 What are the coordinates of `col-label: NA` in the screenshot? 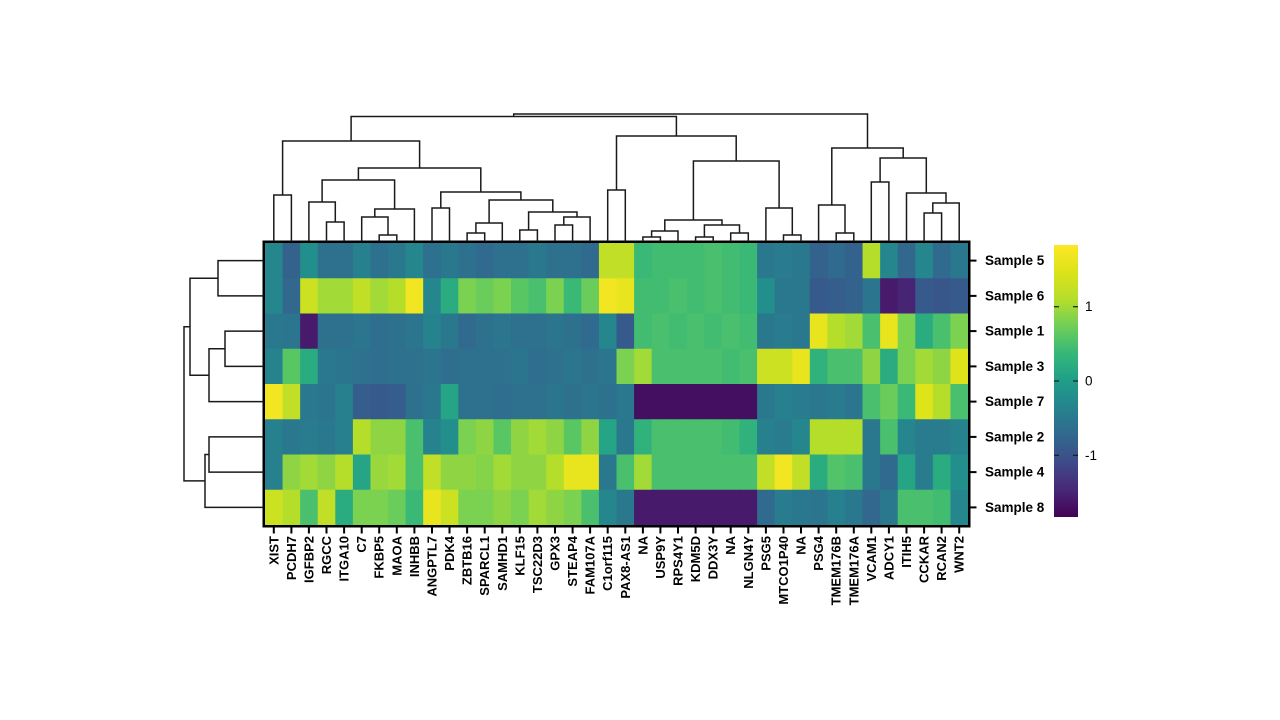 It's located at (801, 544).